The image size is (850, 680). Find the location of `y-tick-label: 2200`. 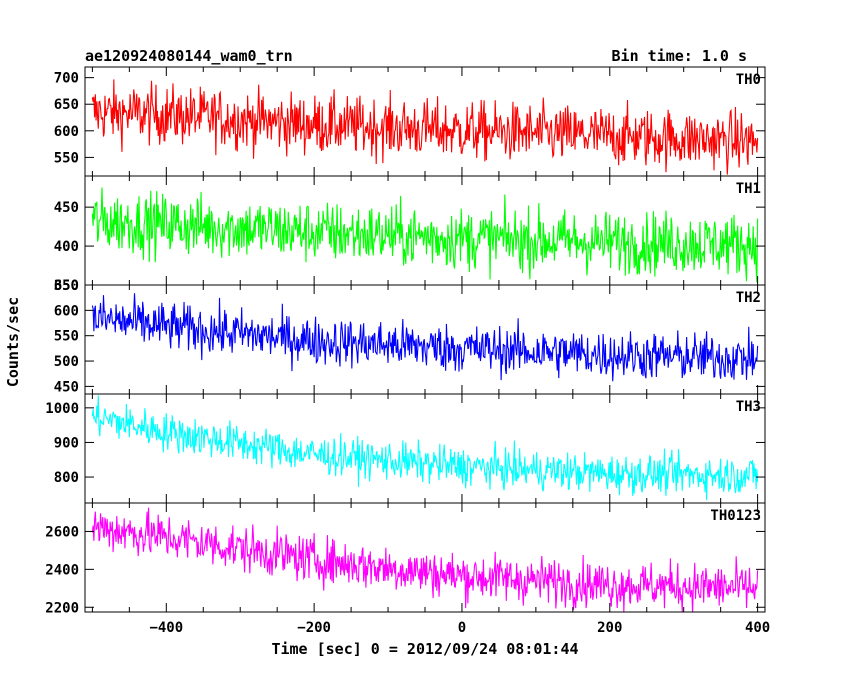

y-tick-label: 2200 is located at coordinates (62, 608).